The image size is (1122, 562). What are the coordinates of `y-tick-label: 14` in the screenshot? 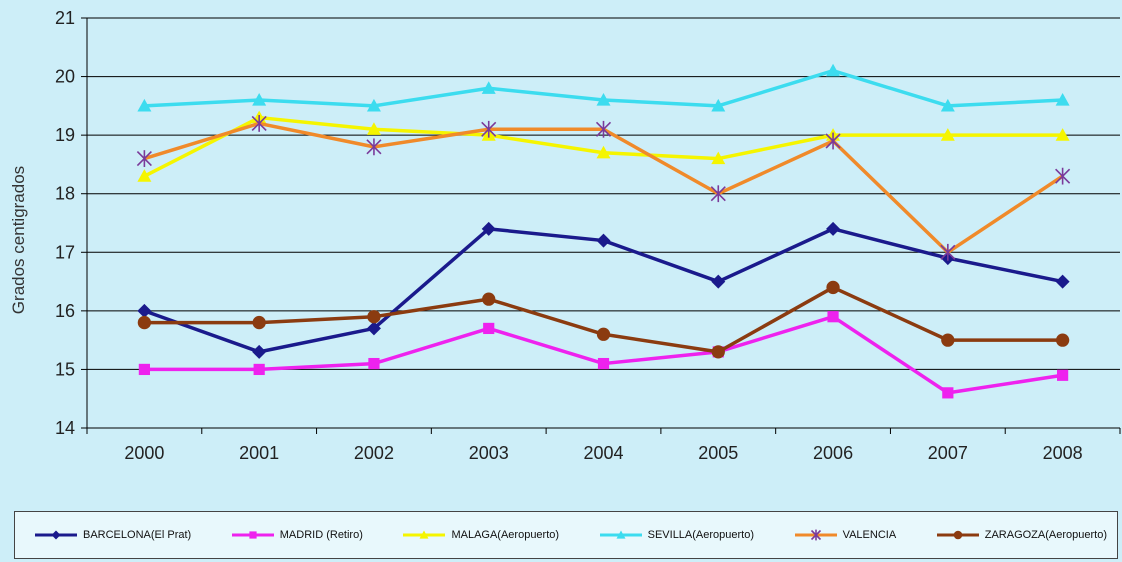 It's located at (65, 428).